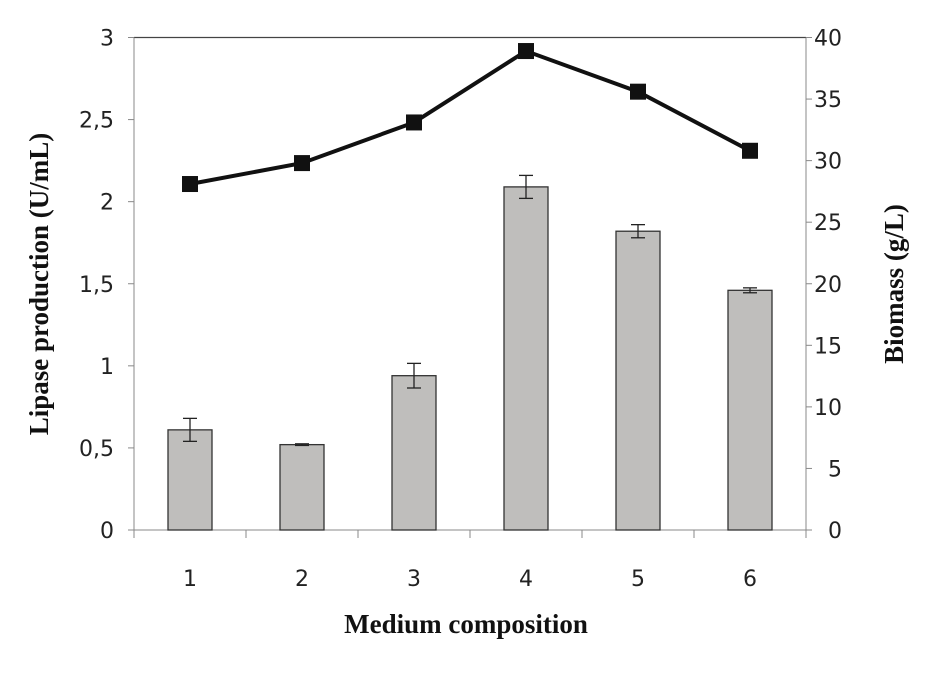 The height and width of the screenshot is (676, 944). Describe the element at coordinates (750, 579) in the screenshot. I see `x-tick-label: 6` at that location.